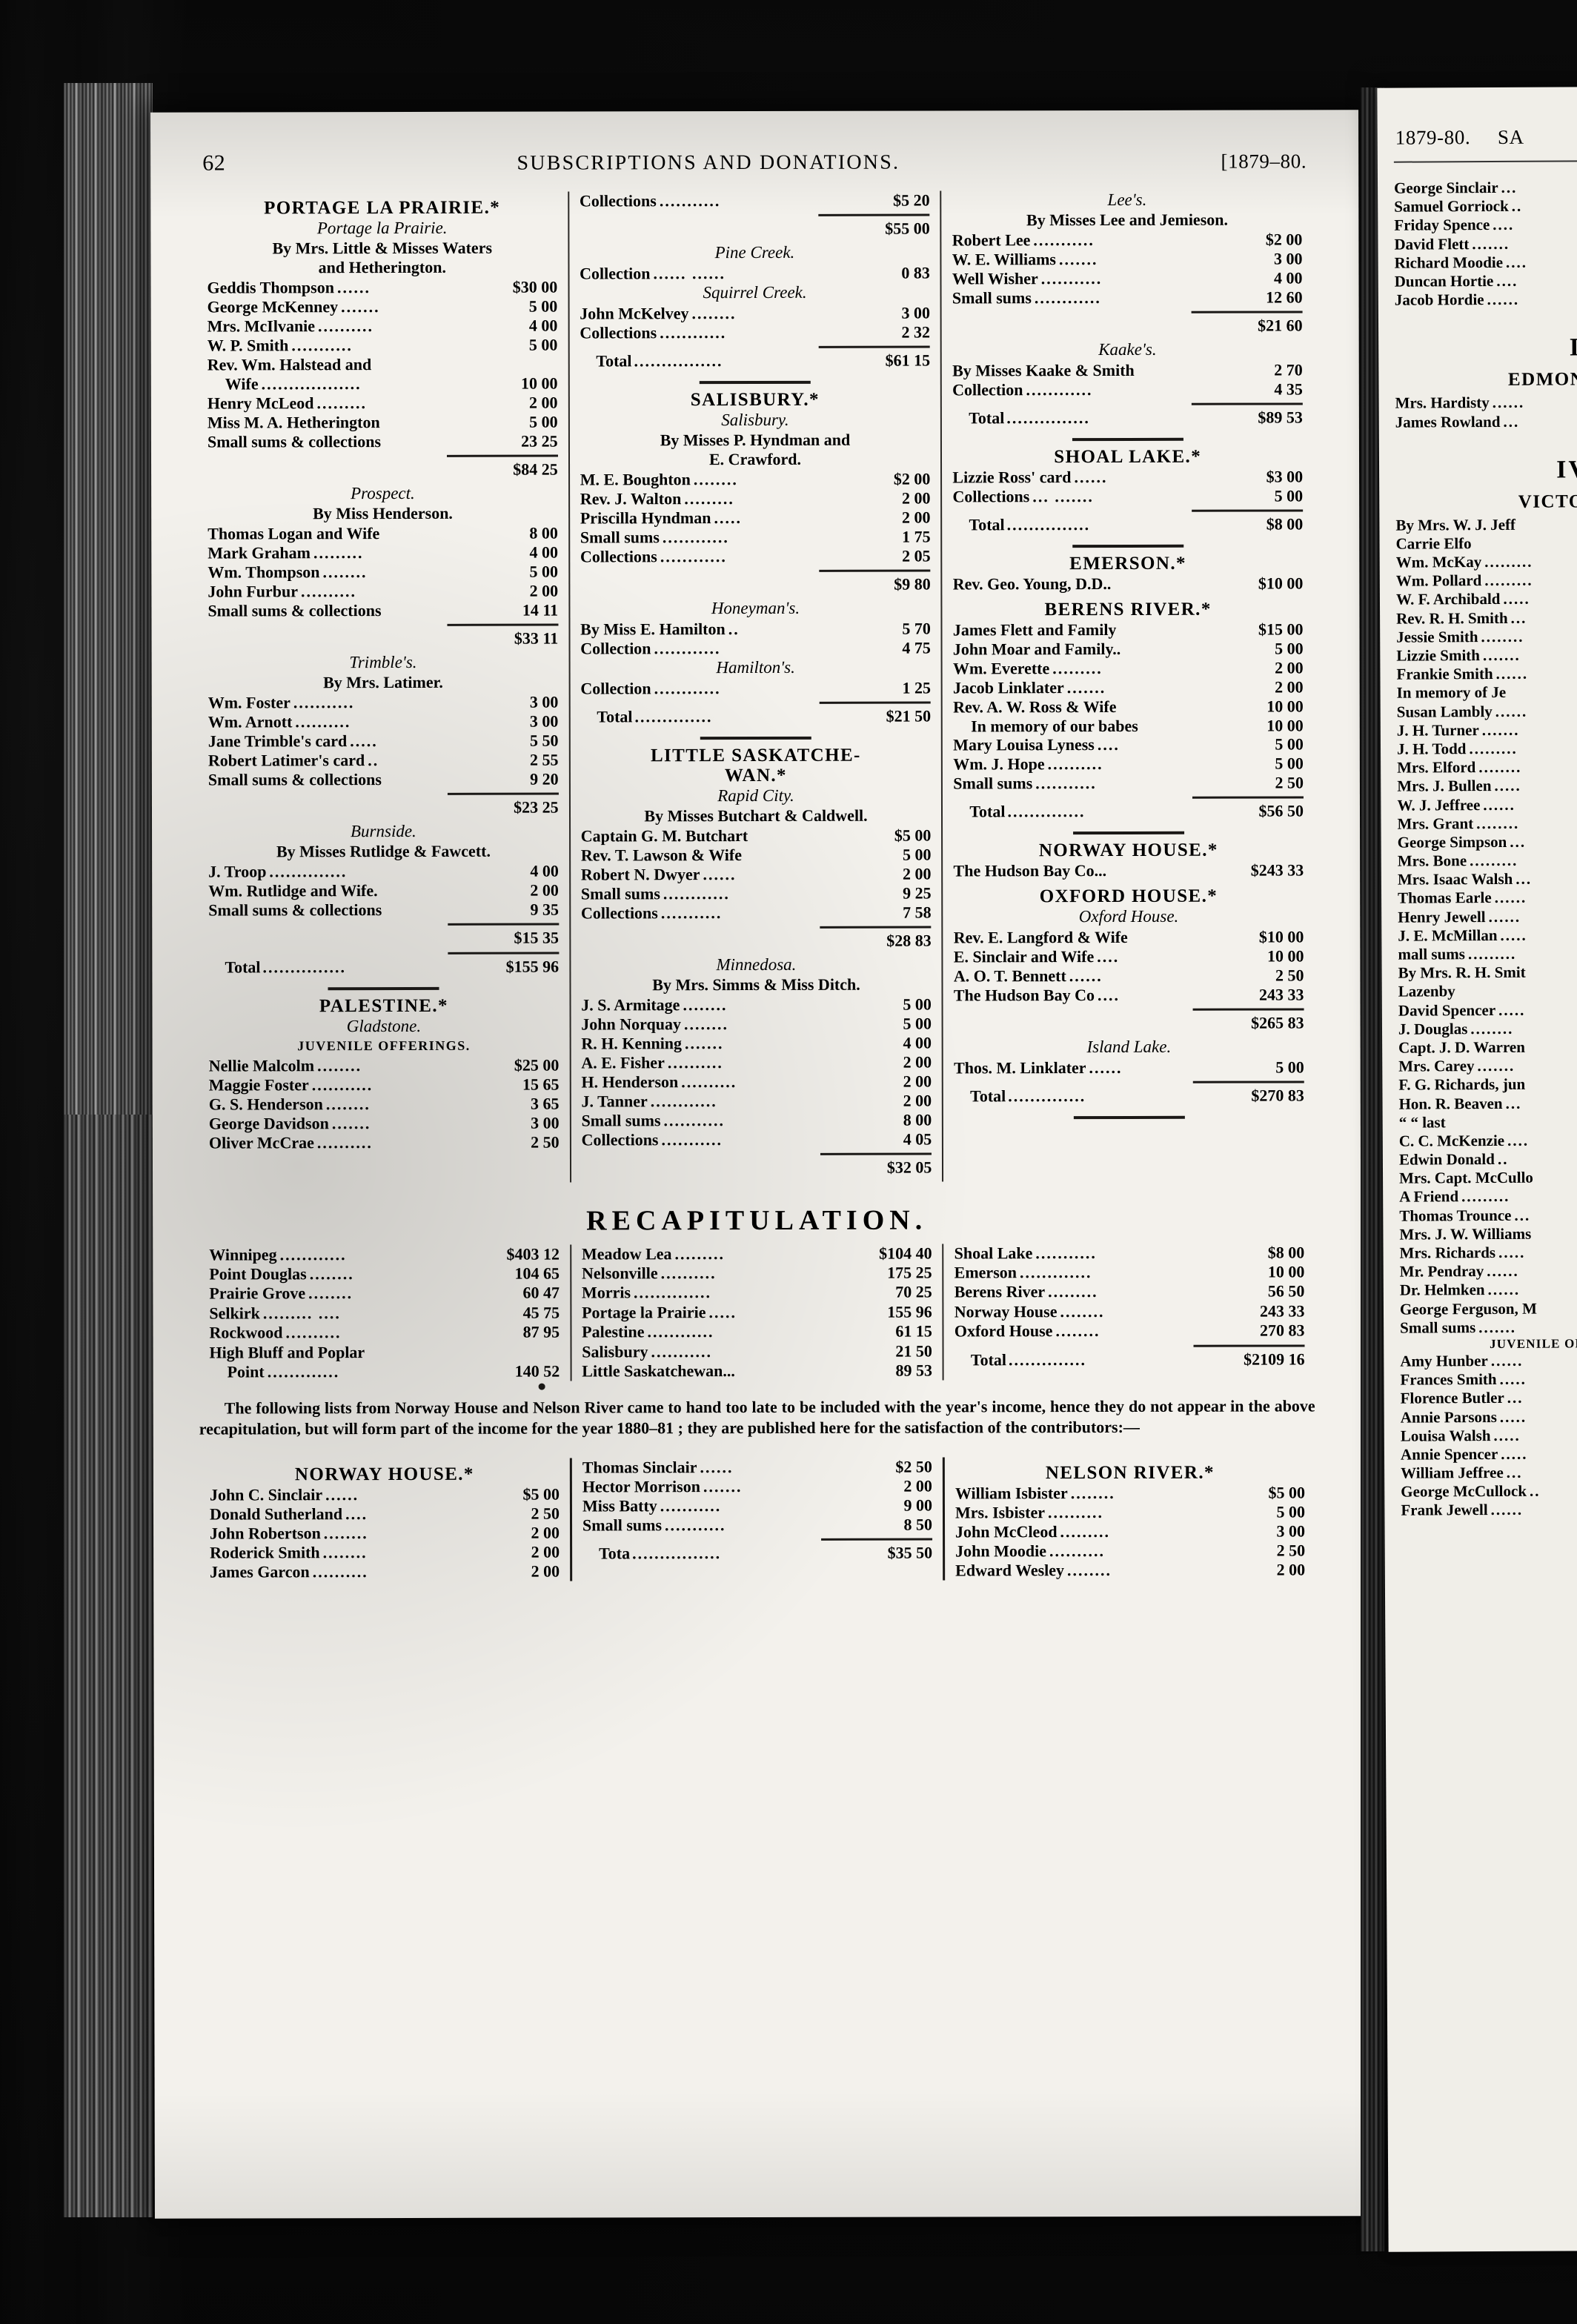  I want to click on donation-row: Rev. T. Lawson & Wife 5 00, so click(756, 855).